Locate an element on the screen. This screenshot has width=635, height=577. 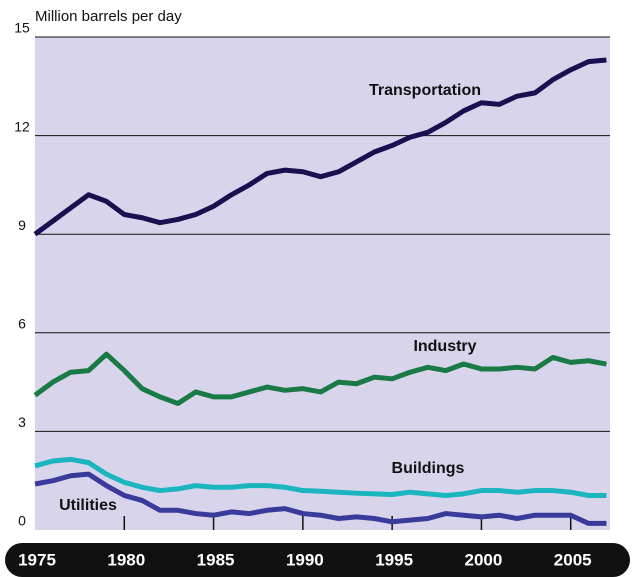
series-label: Industry is located at coordinates (444, 346).